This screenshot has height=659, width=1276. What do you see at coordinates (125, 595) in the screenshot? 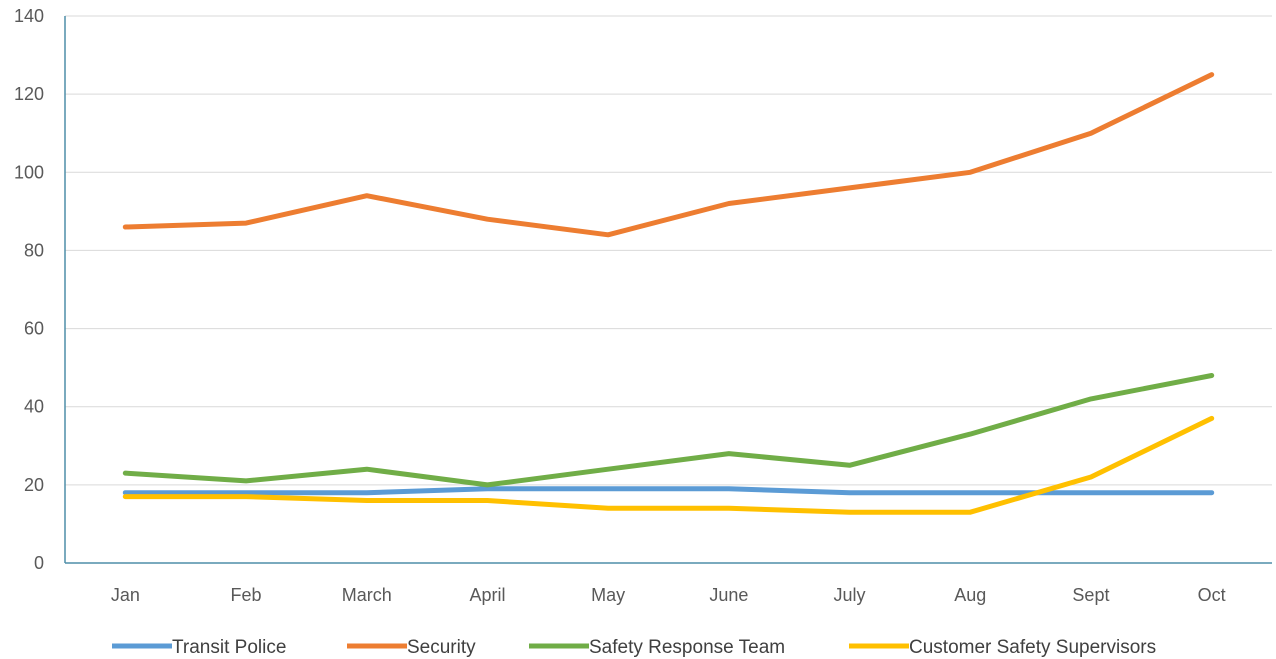
I see `x-tick-label: Jan` at bounding box center [125, 595].